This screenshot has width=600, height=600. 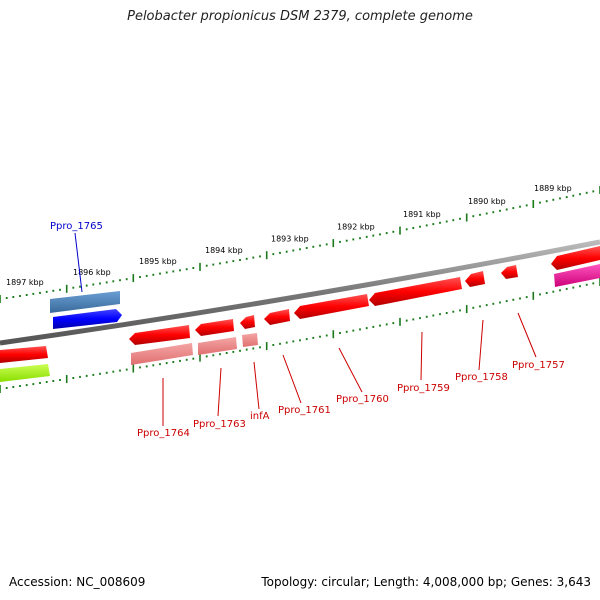 What do you see at coordinates (422, 214) in the screenshot?
I see `scale-tick-label: 1891 kbp` at bounding box center [422, 214].